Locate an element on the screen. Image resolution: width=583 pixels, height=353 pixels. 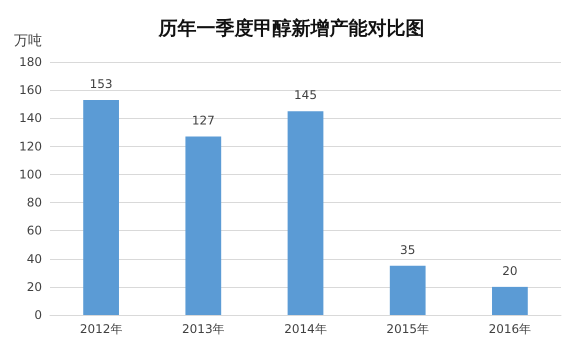
y-tick-label: 100 is located at coordinates (30, 174).